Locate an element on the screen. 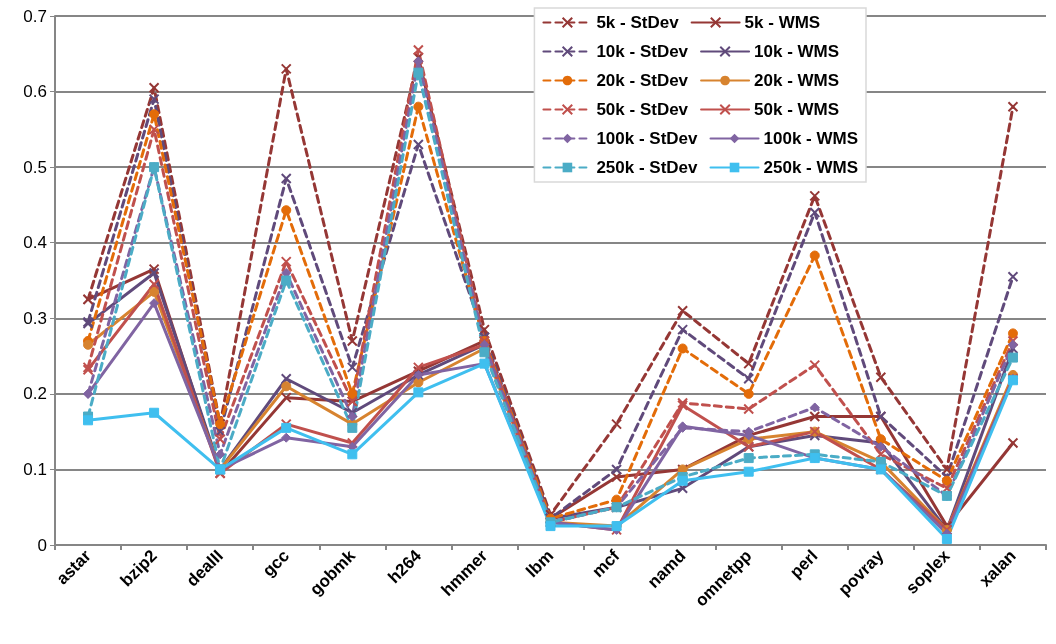 Image resolution: width=1056 pixels, height=644 pixels. legend-label: 20k - StDev is located at coordinates (642, 80).